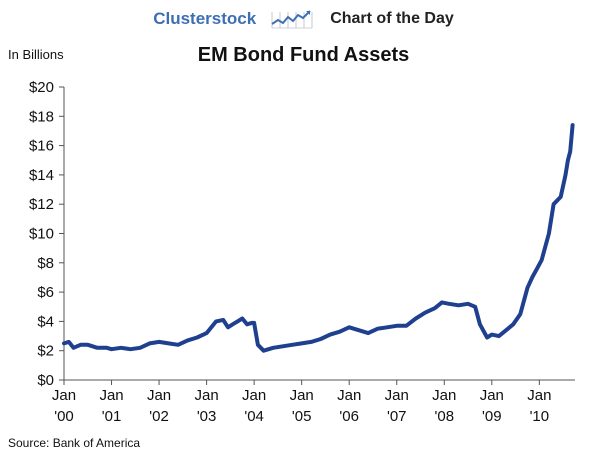 Image resolution: width=607 pixels, height=456 pixels. I want to click on y-tick-label: $12, so click(41, 204).